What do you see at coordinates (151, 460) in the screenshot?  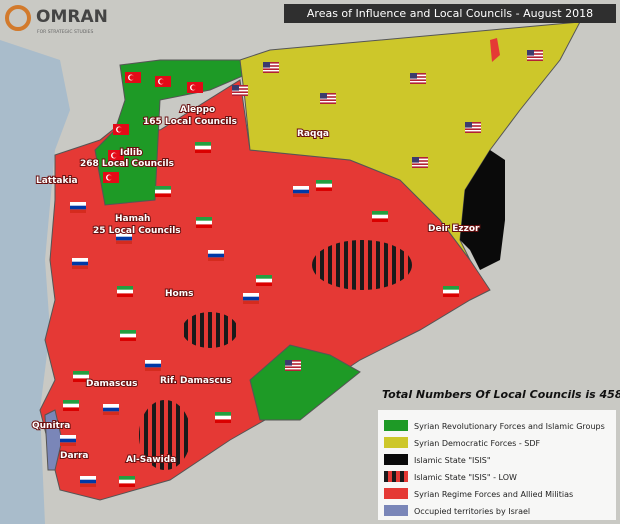 I see `place-label: Al-Sawida` at bounding box center [151, 460].